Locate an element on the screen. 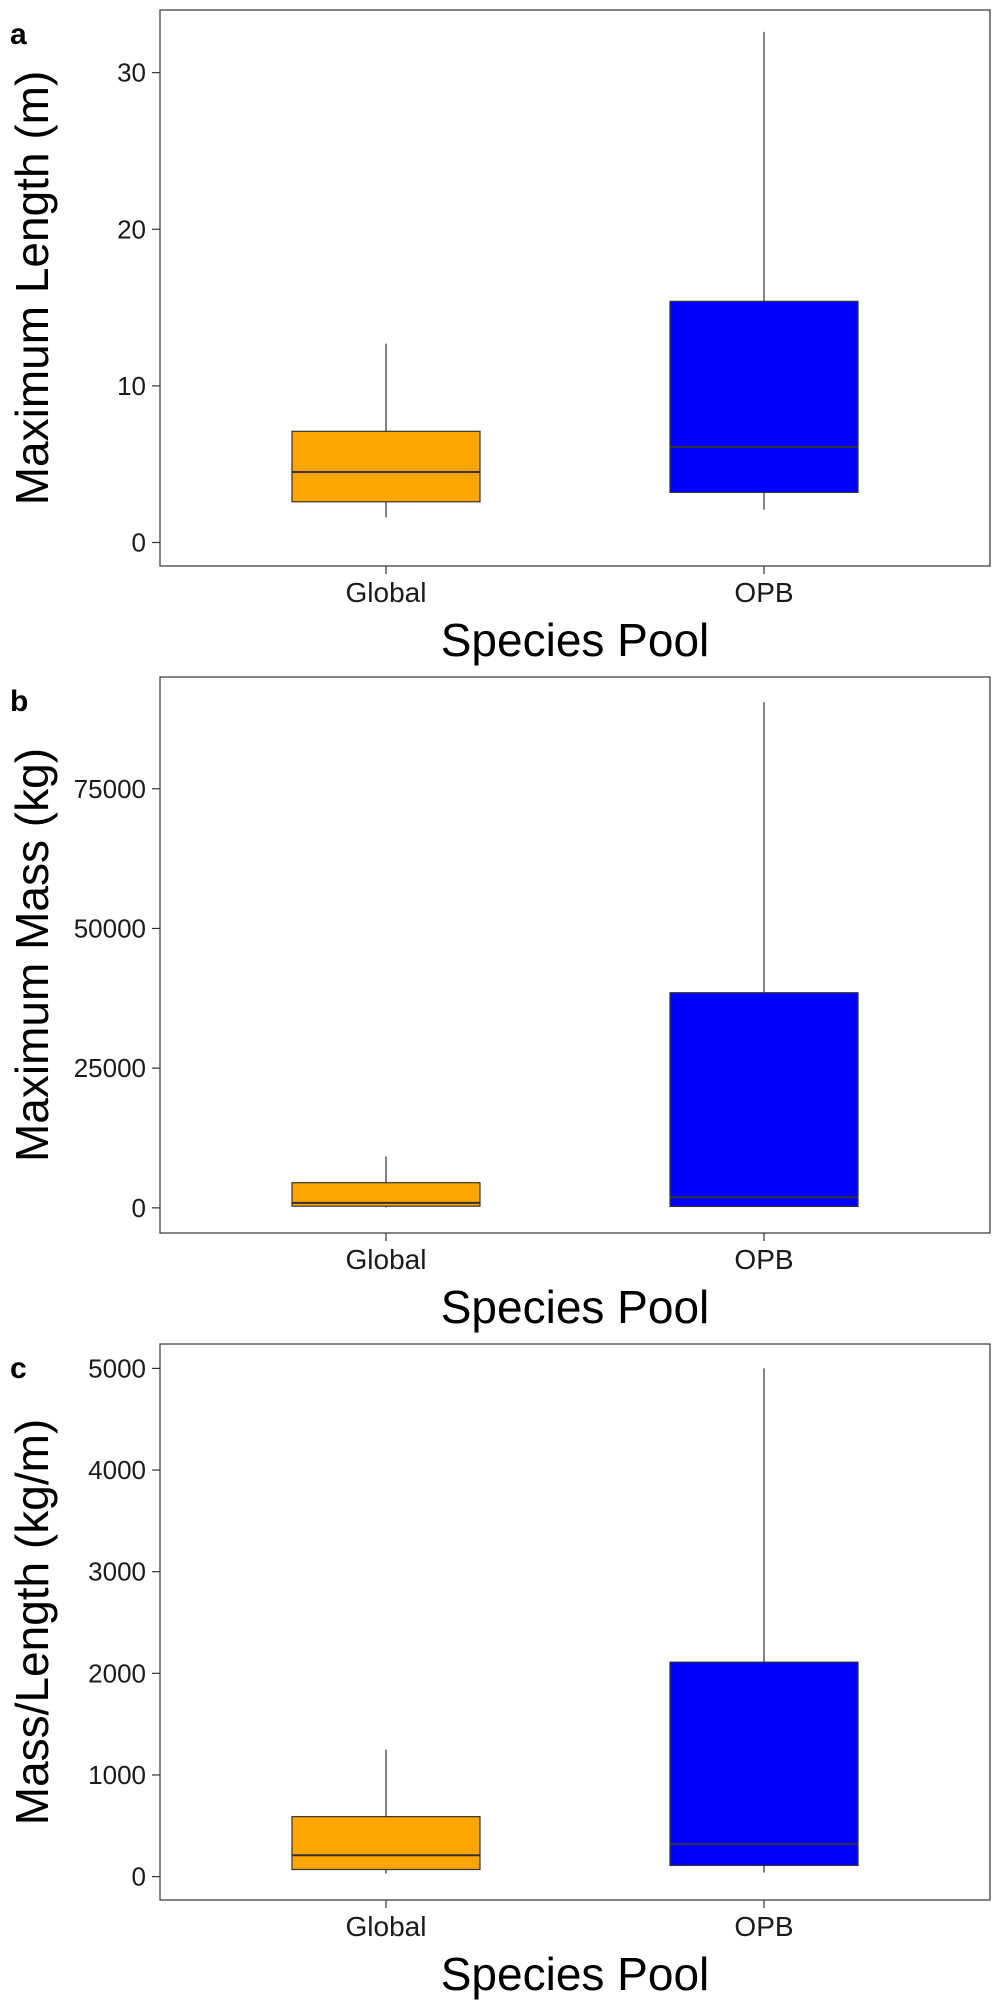 The width and height of the screenshot is (1000, 2000). y-tick-label: 50000 is located at coordinates (110, 928).